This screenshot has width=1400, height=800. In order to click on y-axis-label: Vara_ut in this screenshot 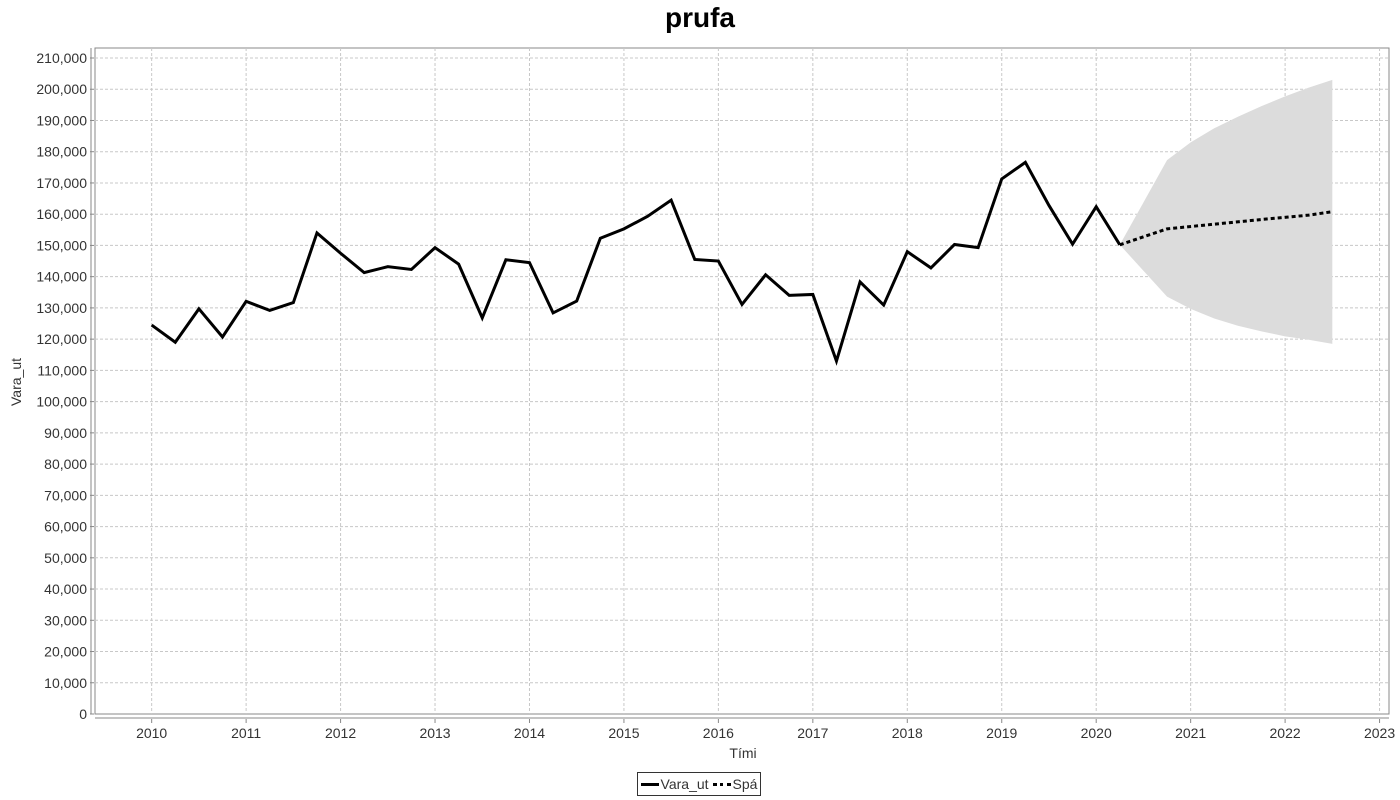, I will do `click(16, 382)`.